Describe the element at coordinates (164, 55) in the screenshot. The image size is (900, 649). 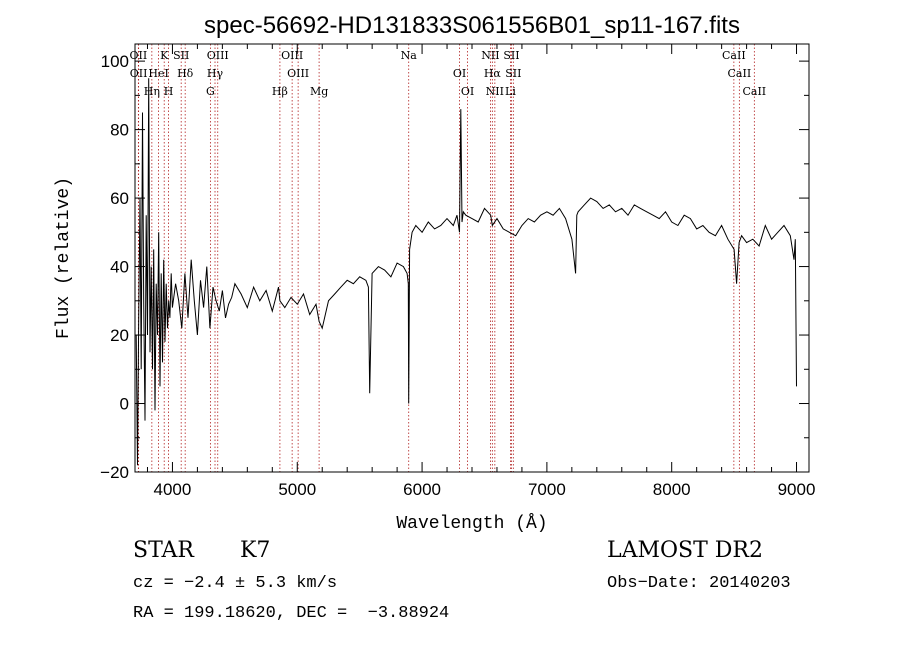
I see `line-marker-label-3: K` at that location.